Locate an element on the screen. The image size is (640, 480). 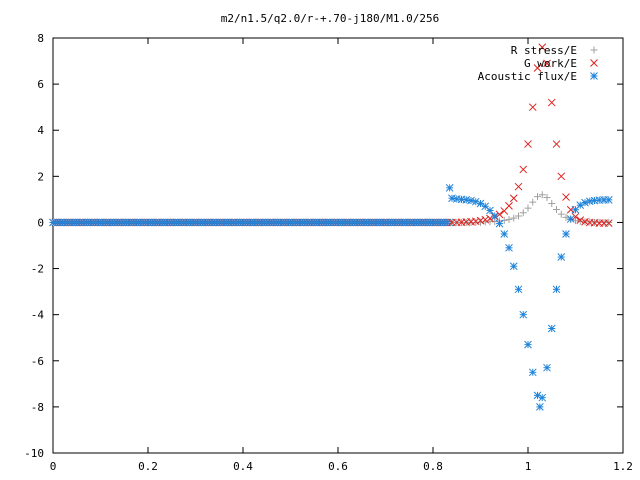
y-tick-label: 8 is located at coordinates (40, 38).